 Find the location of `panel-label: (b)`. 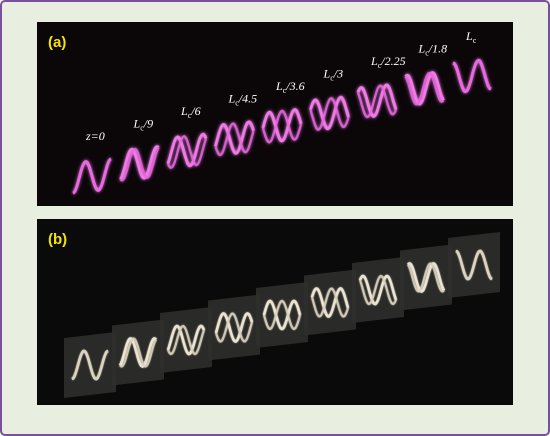

panel-label: (b) is located at coordinates (57, 239).